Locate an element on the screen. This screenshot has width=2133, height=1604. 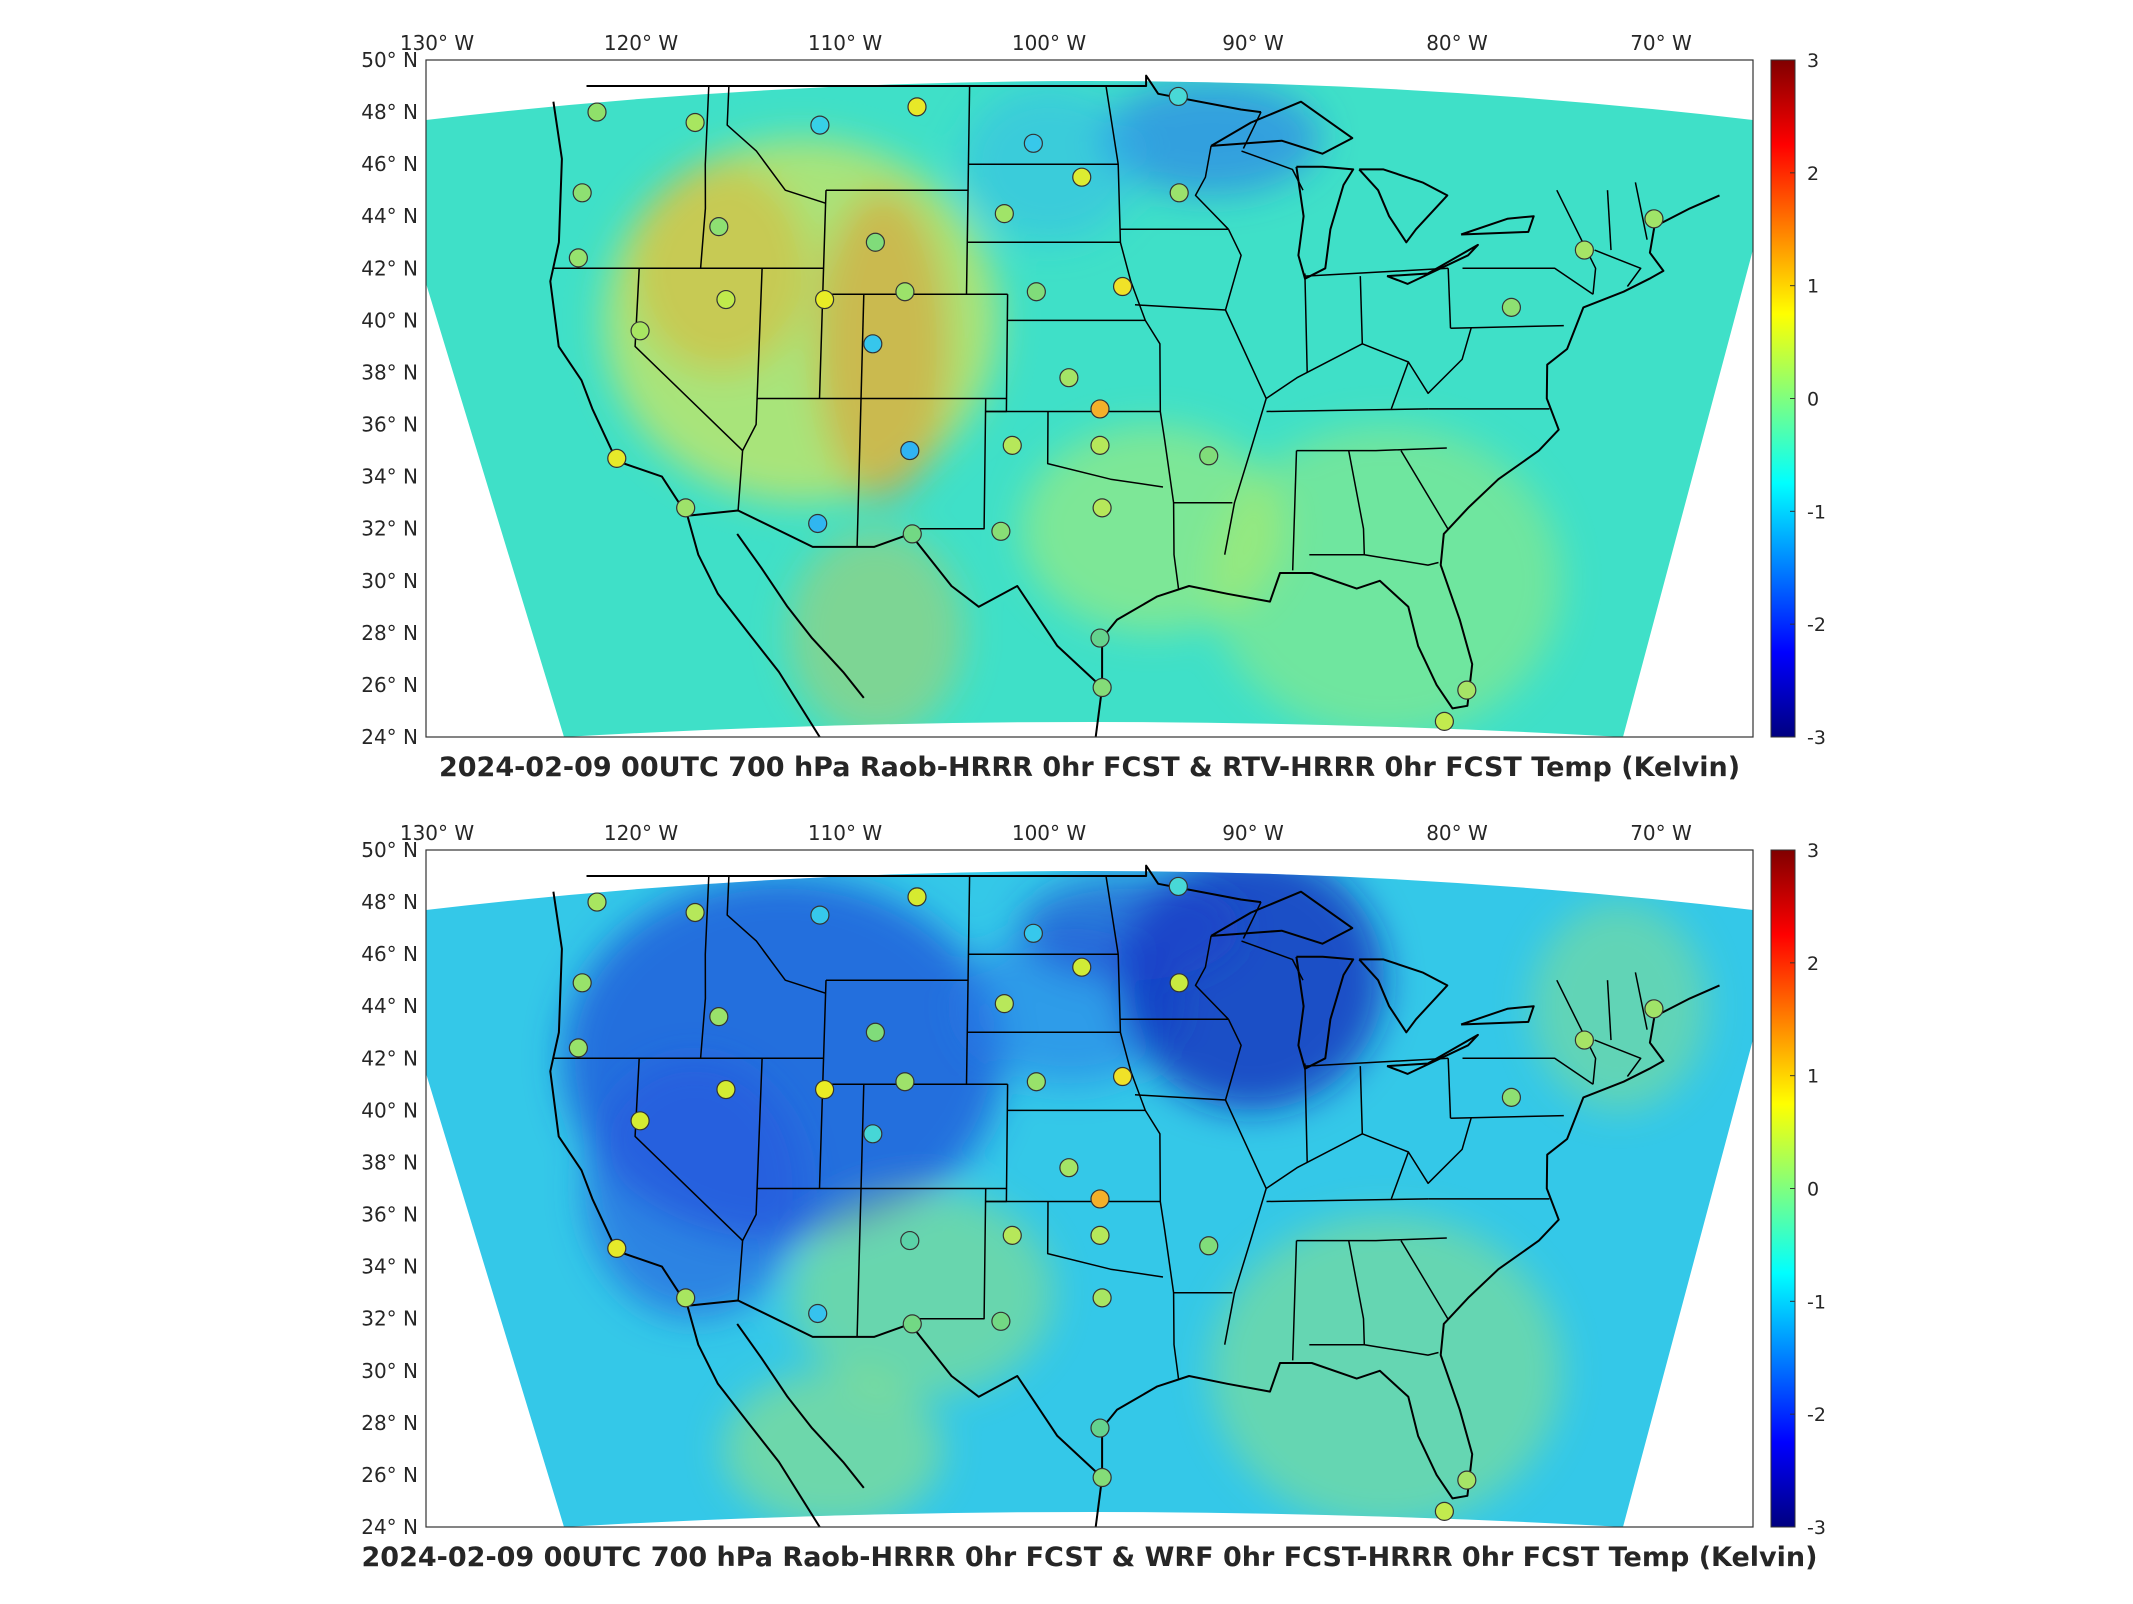
colorbar-tick-label: 0 is located at coordinates (1813, 400).